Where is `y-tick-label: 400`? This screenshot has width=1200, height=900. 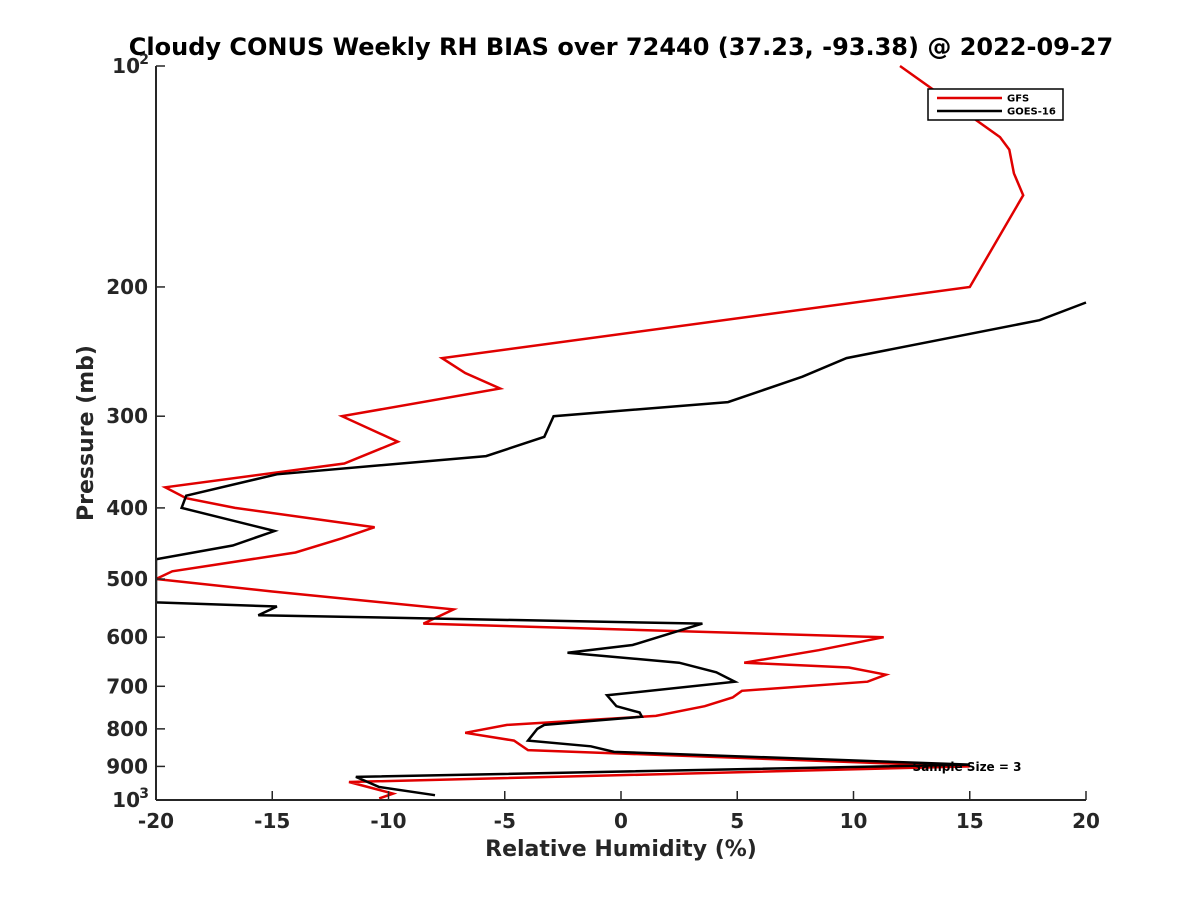 y-tick-label: 400 is located at coordinates (127, 508).